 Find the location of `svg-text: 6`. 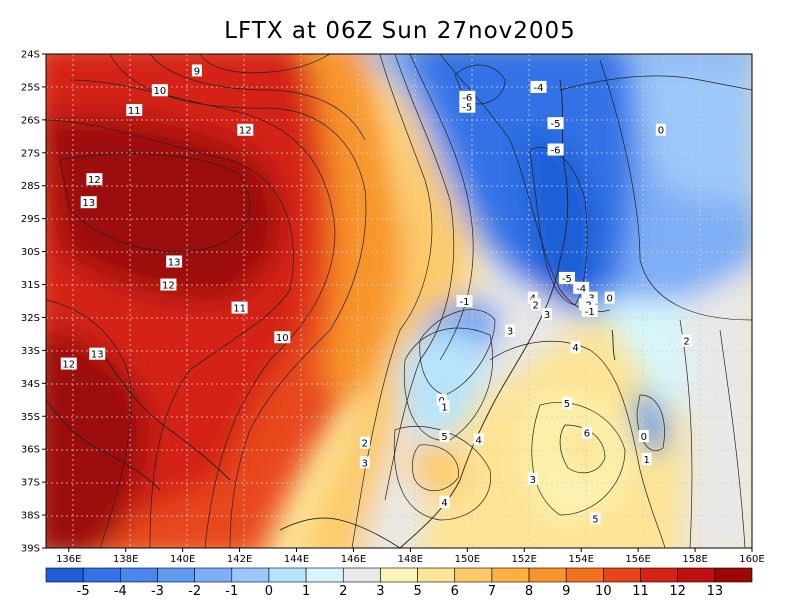

svg-text: 6 is located at coordinates (587, 434).